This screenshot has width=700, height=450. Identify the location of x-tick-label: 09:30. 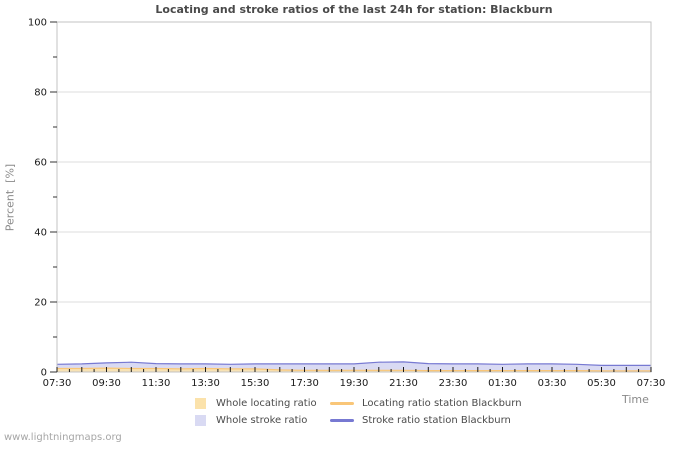
(106, 383).